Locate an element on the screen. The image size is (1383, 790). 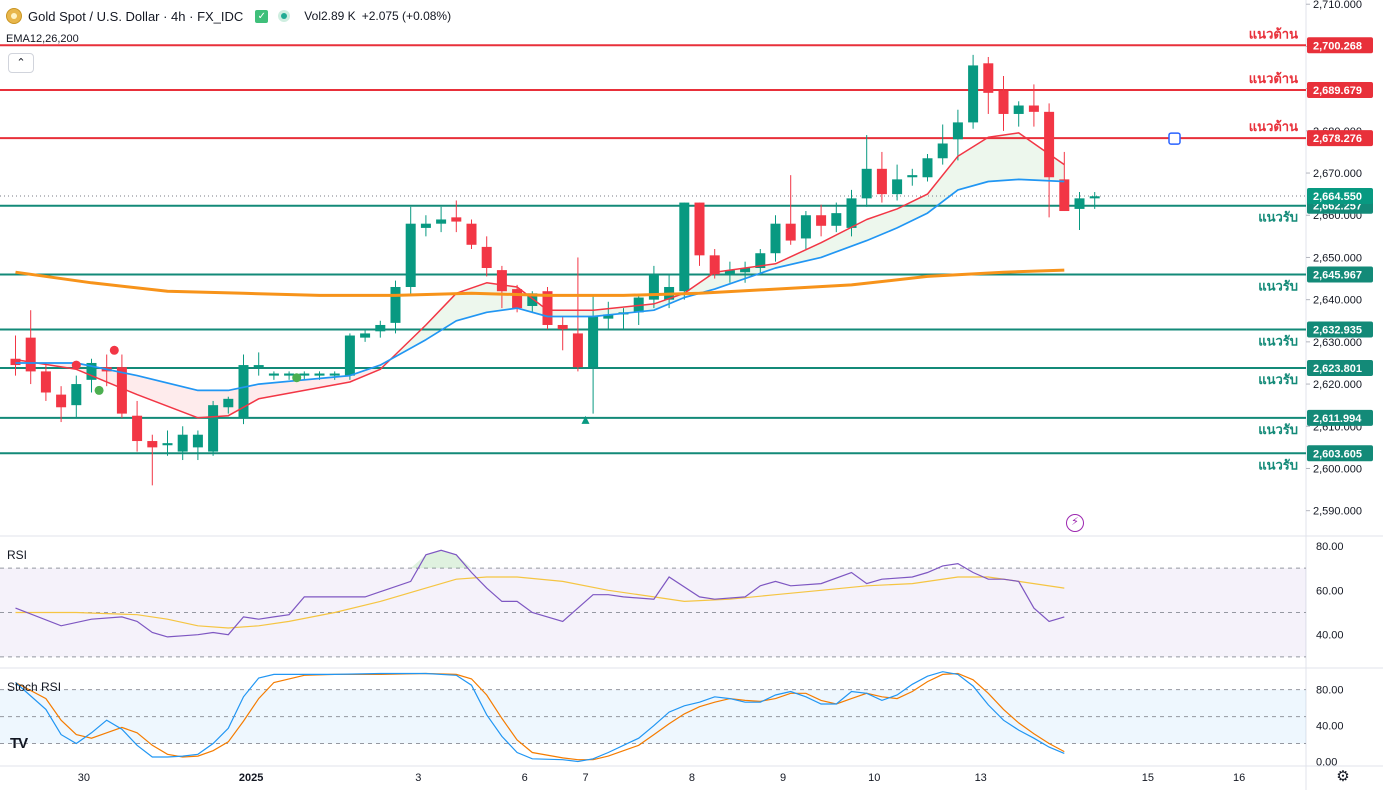
price-axis-label: 2,620.000 is located at coordinates (1337, 385).